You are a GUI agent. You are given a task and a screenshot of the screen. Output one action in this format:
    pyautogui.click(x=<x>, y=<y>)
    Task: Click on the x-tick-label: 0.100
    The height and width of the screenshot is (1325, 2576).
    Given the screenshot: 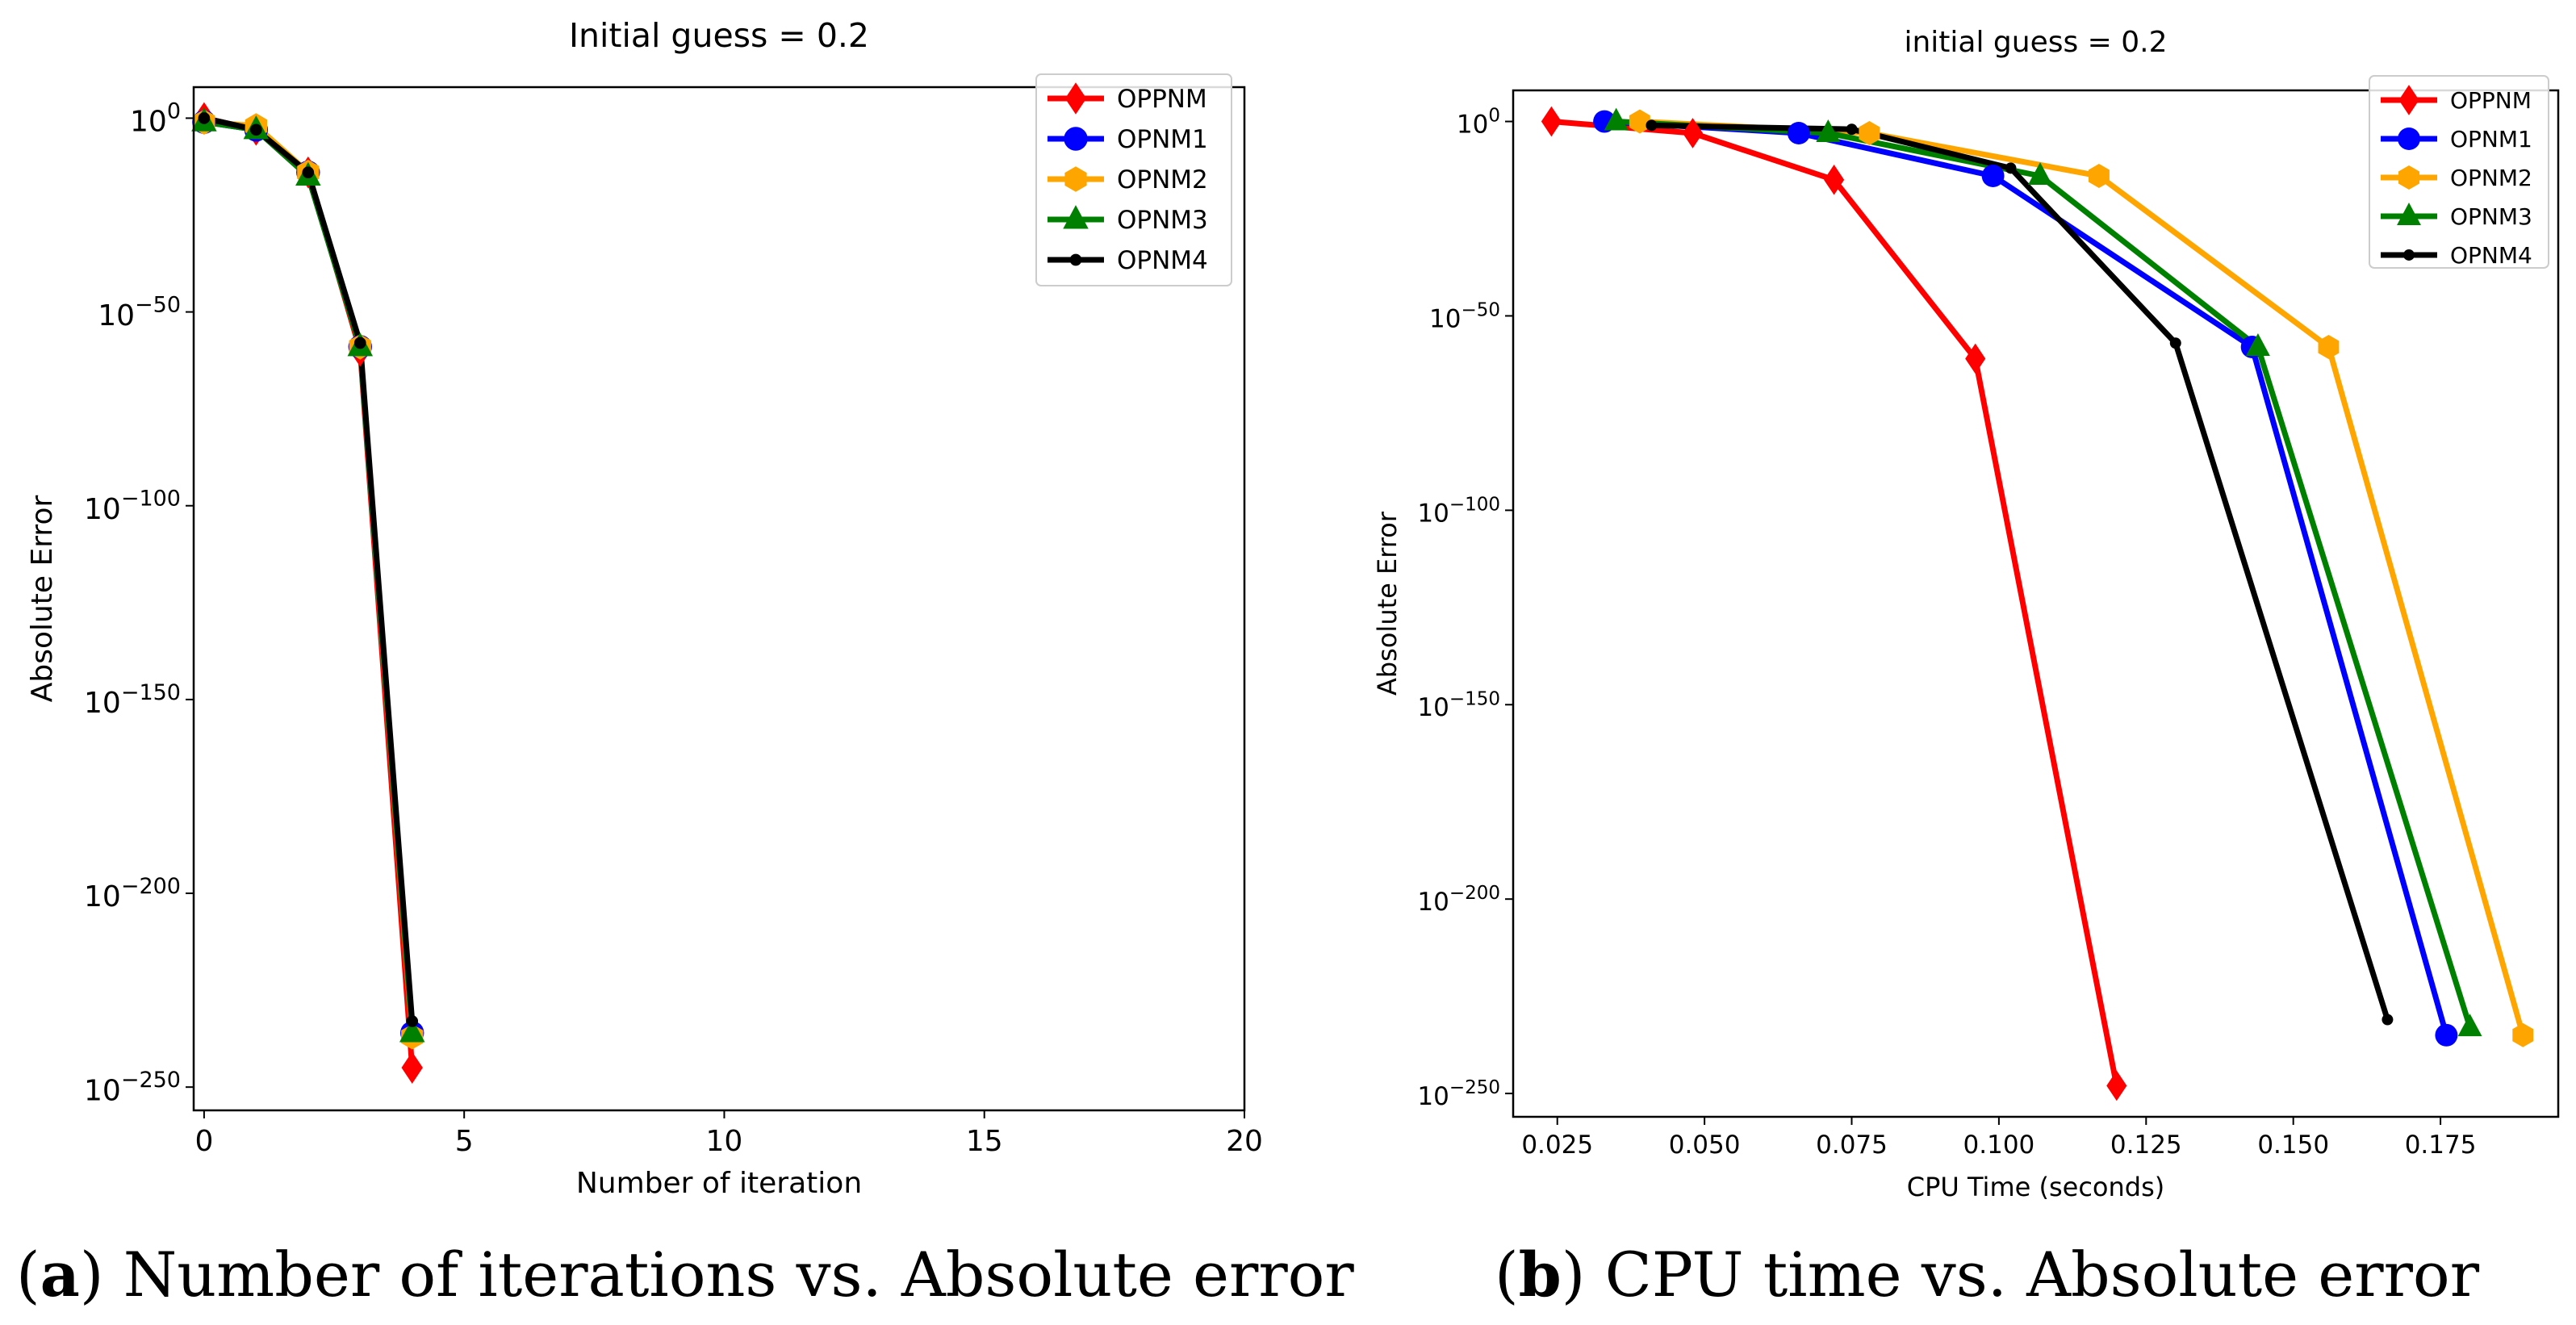 What is the action you would take?
    pyautogui.click(x=1999, y=1145)
    